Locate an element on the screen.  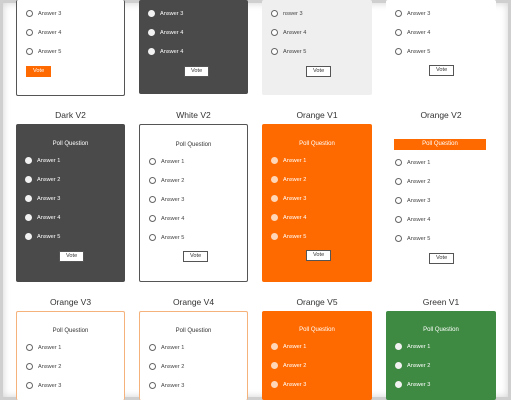
card-body: Poll Question Answer 1 Answer 2 Answer 3 is located at coordinates (193, 355).